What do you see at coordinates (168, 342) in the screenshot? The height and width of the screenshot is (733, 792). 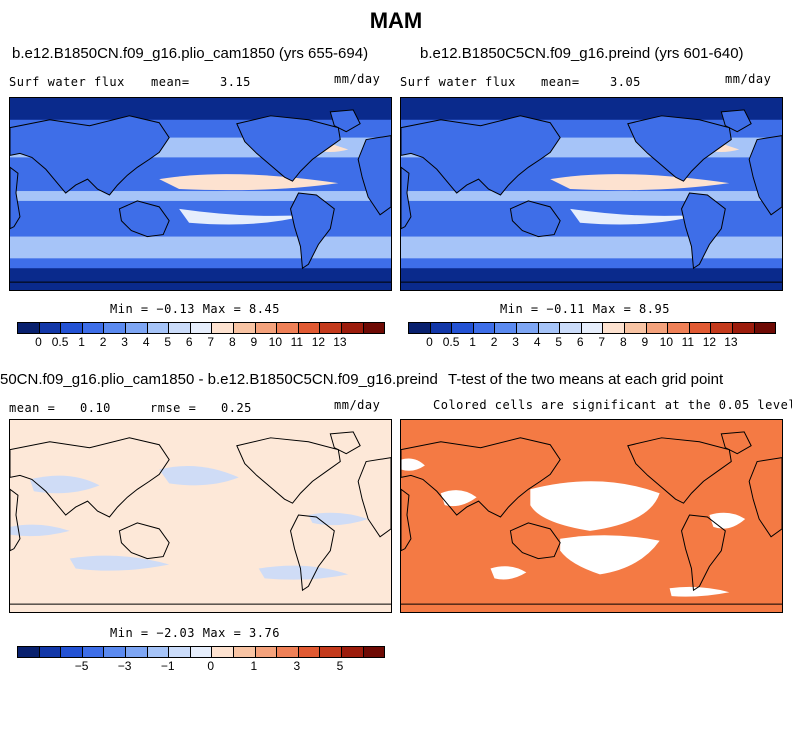 I see `colorbar-tick-label: 5` at bounding box center [168, 342].